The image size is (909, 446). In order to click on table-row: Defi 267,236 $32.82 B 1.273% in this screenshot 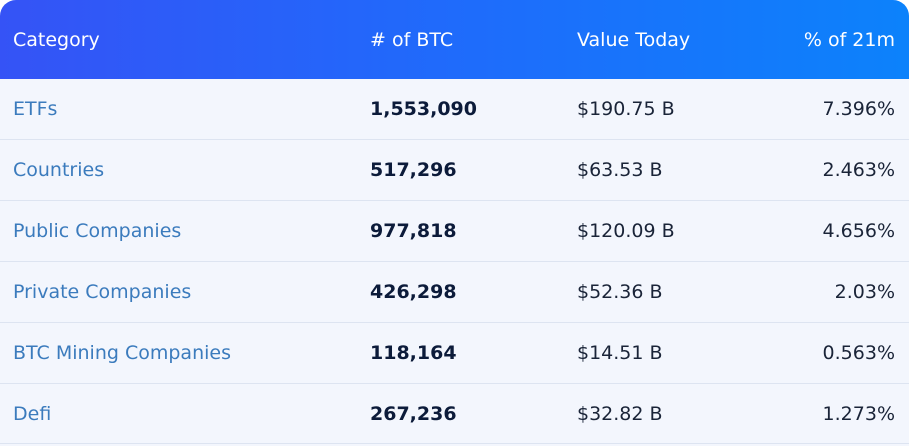, I will do `click(454, 414)`.